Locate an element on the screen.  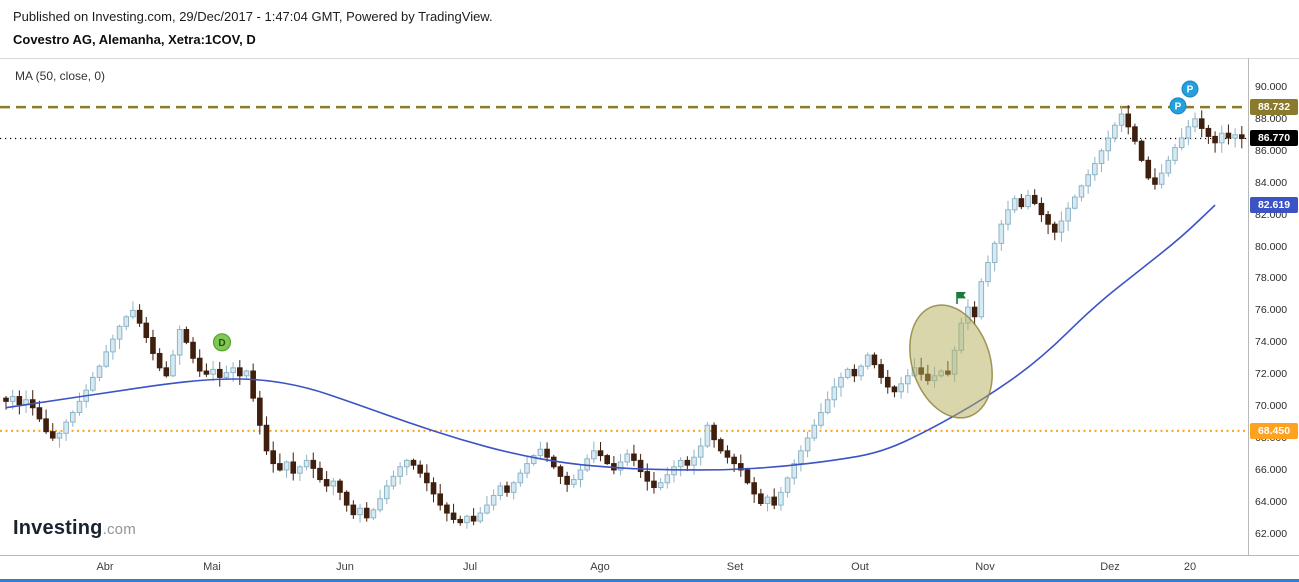
flag-icon is located at coordinates (961, 295).